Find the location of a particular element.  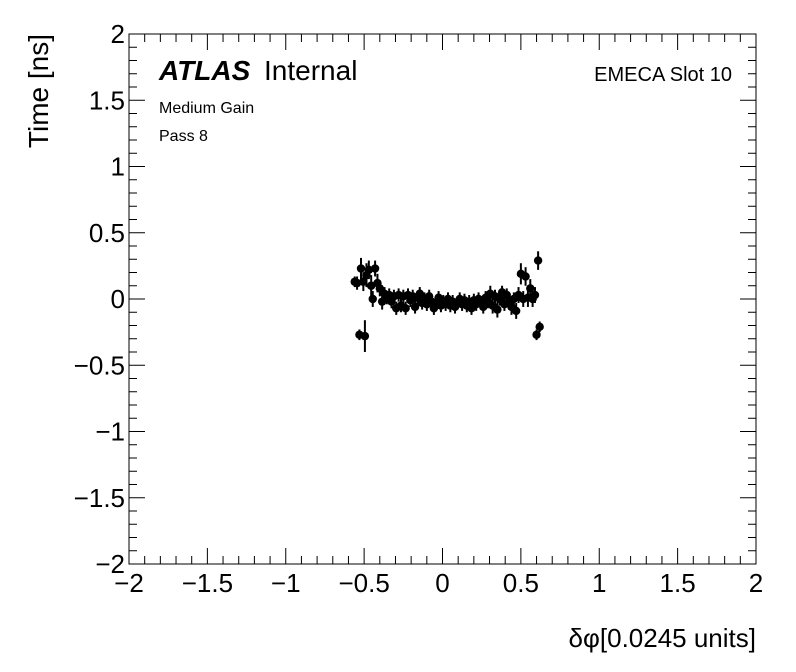

x-tick-label: −1.5 is located at coordinates (207, 583).